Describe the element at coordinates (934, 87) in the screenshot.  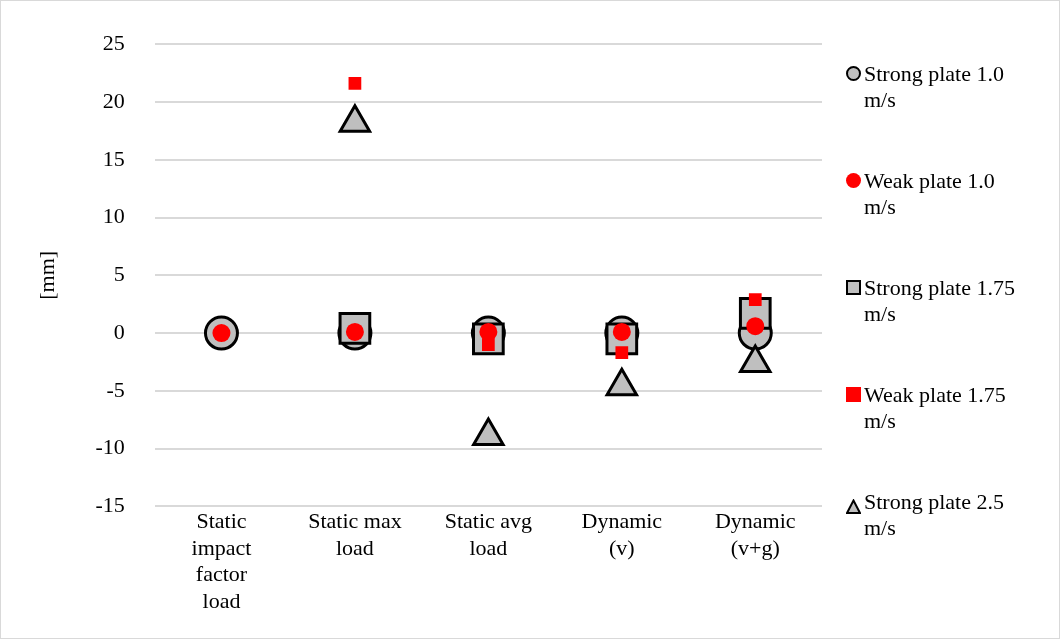
I see `legend-label: Strong plate 1.0 m/s` at that location.